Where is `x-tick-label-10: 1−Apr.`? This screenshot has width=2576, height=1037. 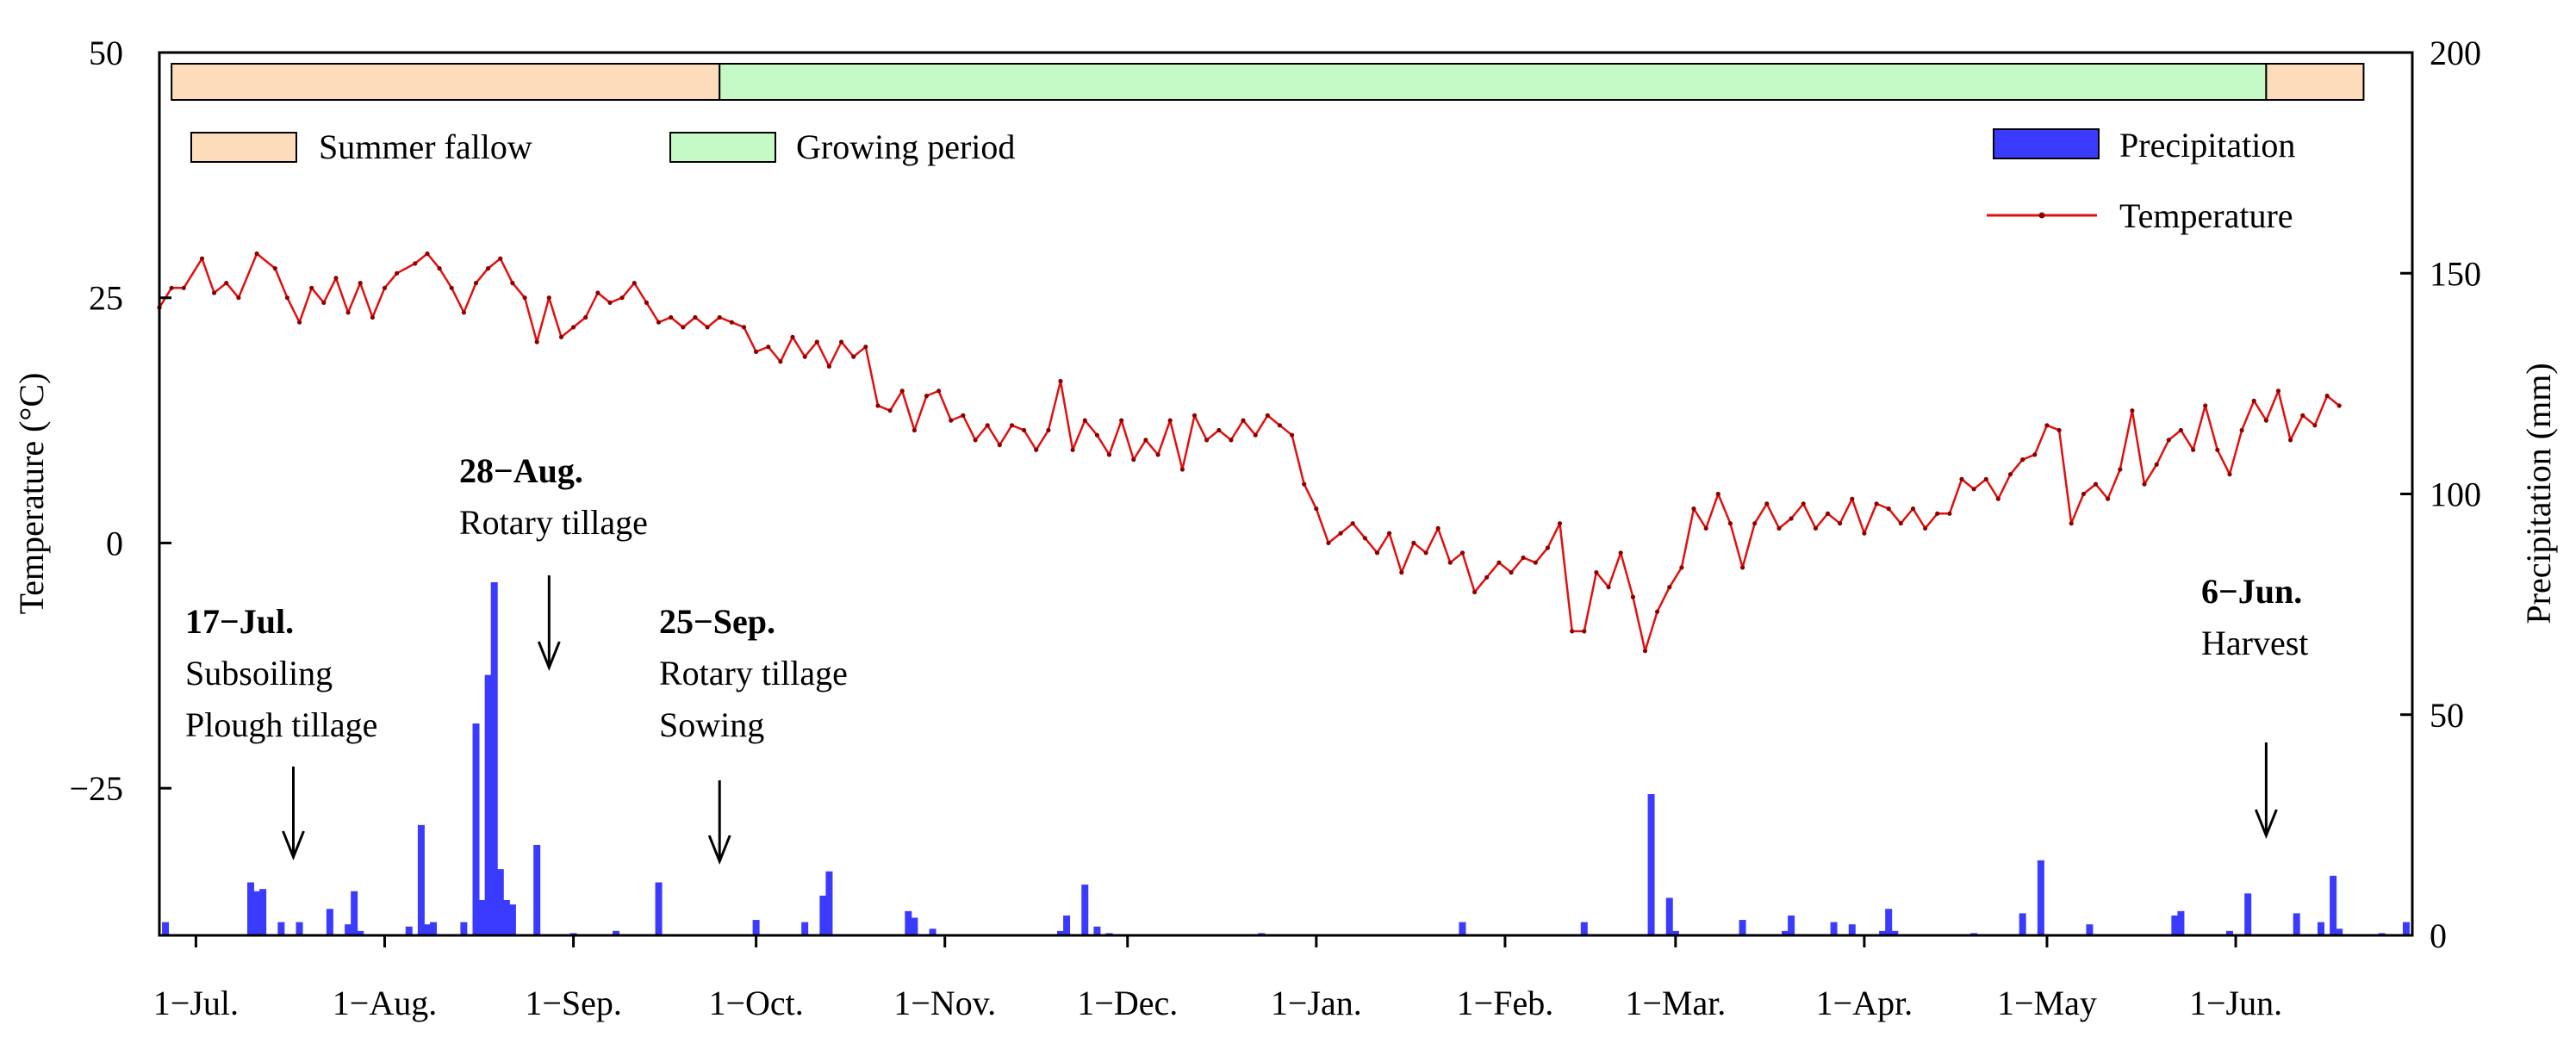
x-tick-label-10: 1−Apr. is located at coordinates (1865, 1003).